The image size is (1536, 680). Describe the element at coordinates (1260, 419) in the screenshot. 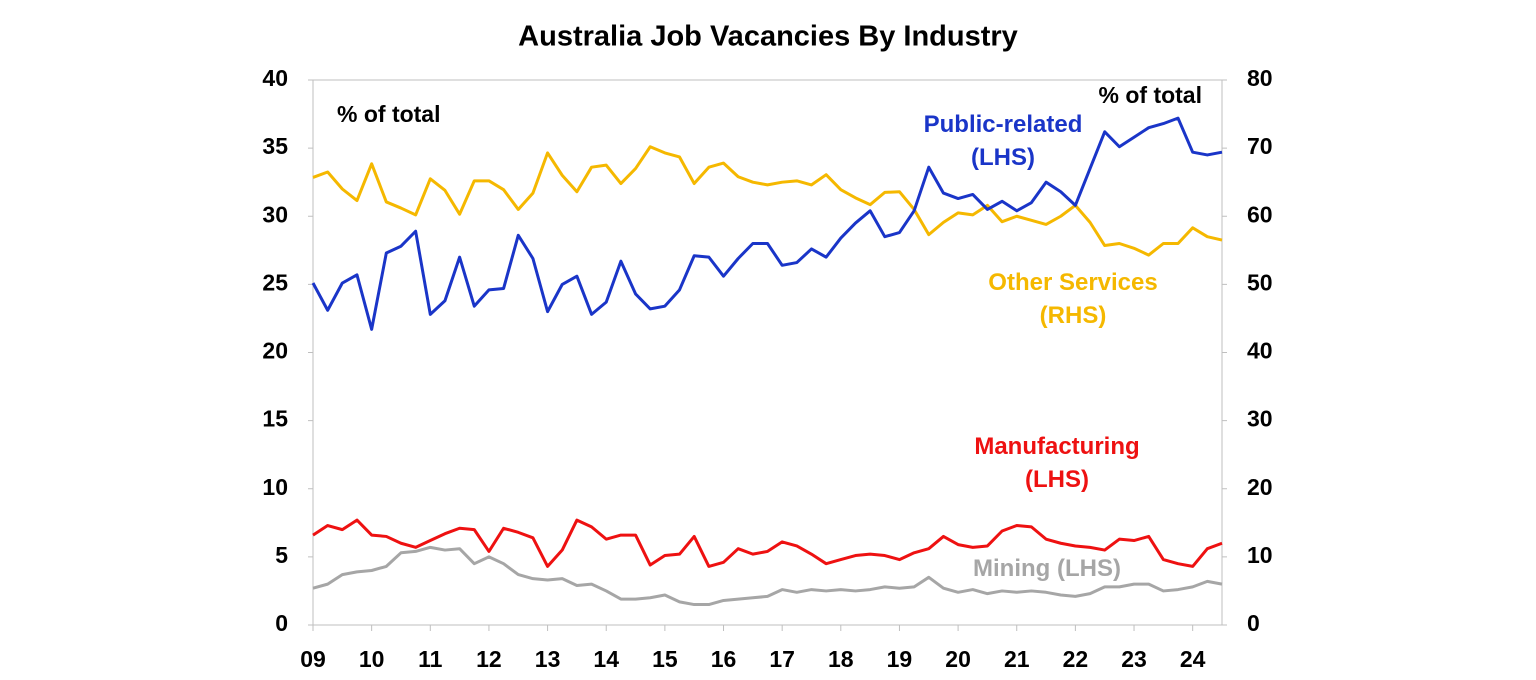

I see `y2-tick-label: 30` at that location.